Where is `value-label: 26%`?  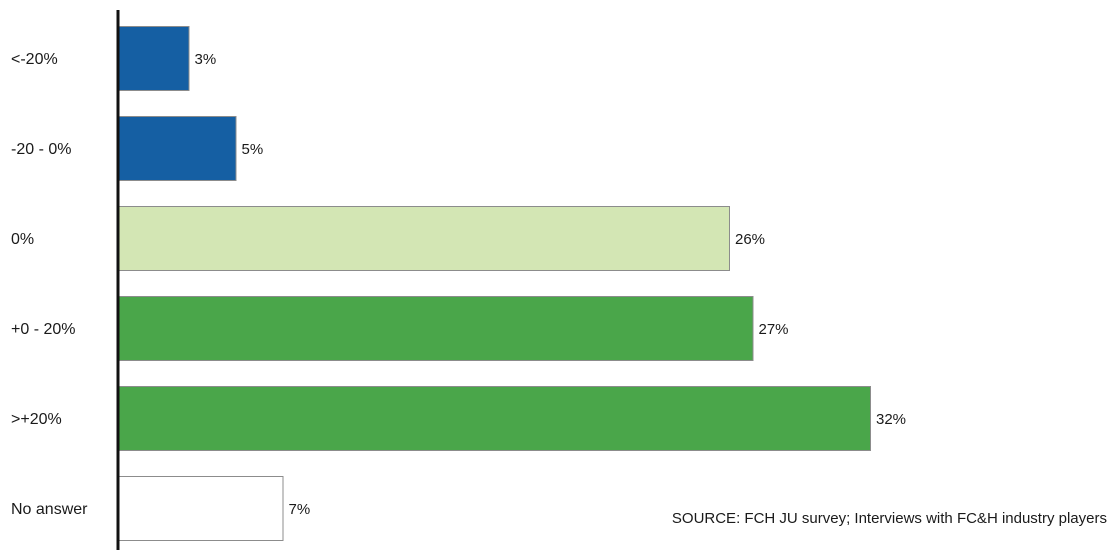
value-label: 26% is located at coordinates (750, 239).